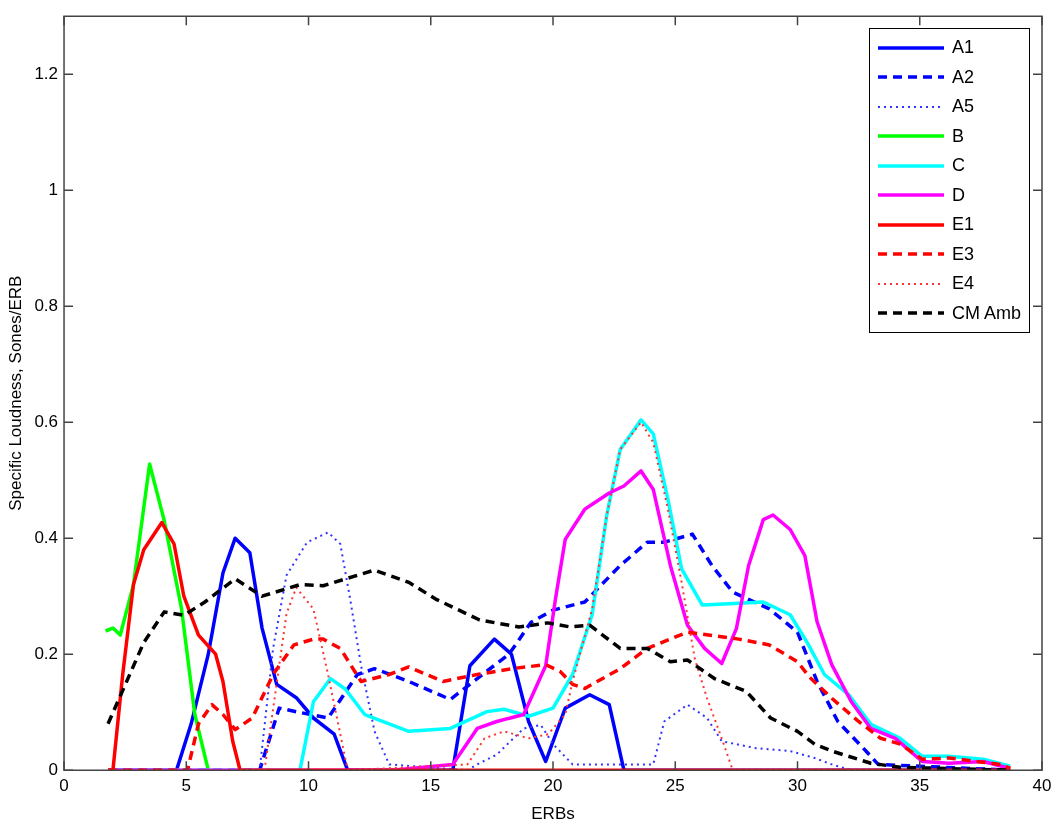 This screenshot has height=829, width=1060. Describe the element at coordinates (46, 421) in the screenshot. I see `y-tick-label: 0.6` at that location.